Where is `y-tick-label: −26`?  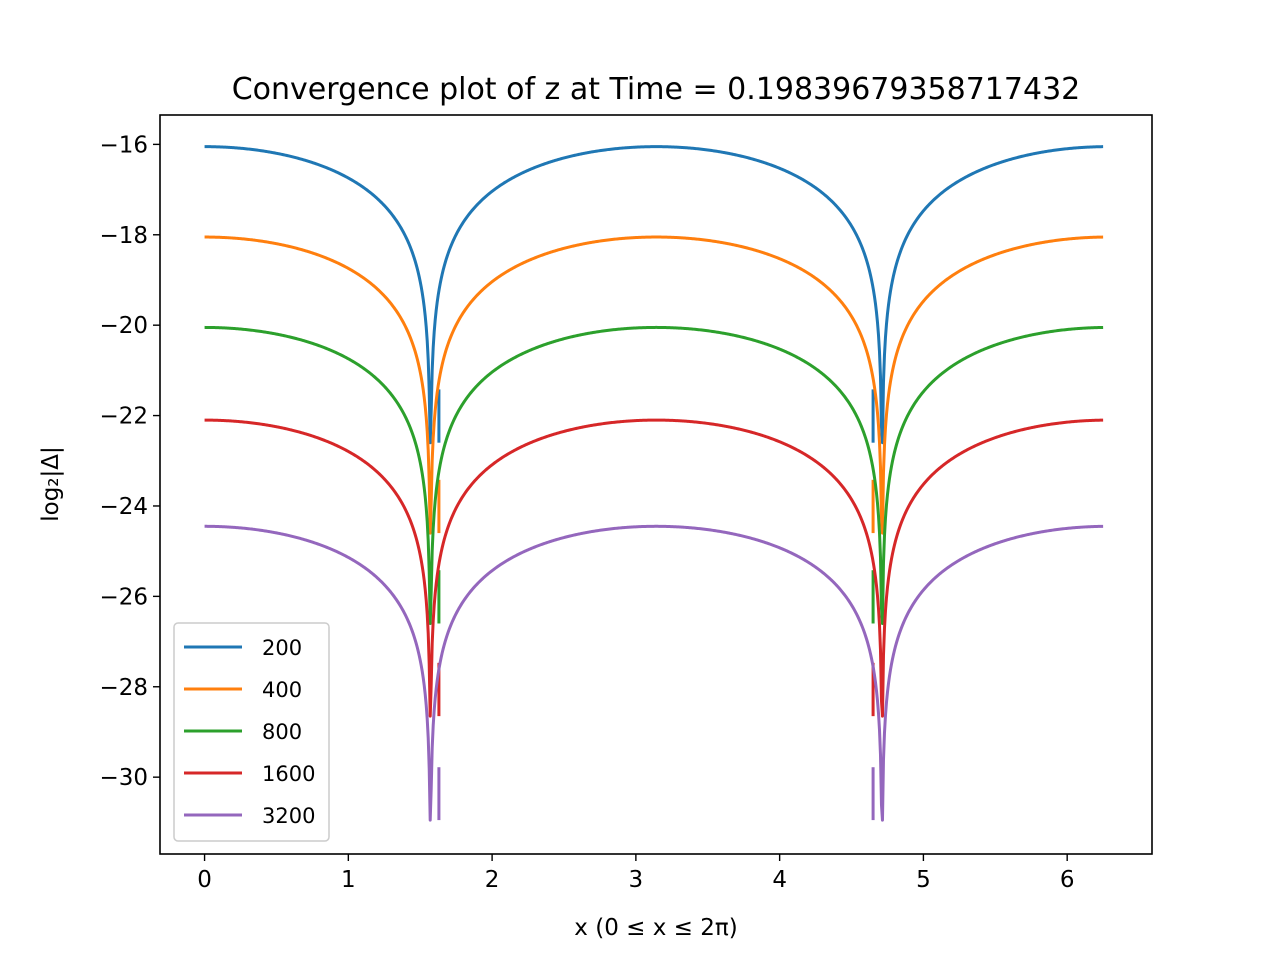
y-tick-label: −26 is located at coordinates (123, 597).